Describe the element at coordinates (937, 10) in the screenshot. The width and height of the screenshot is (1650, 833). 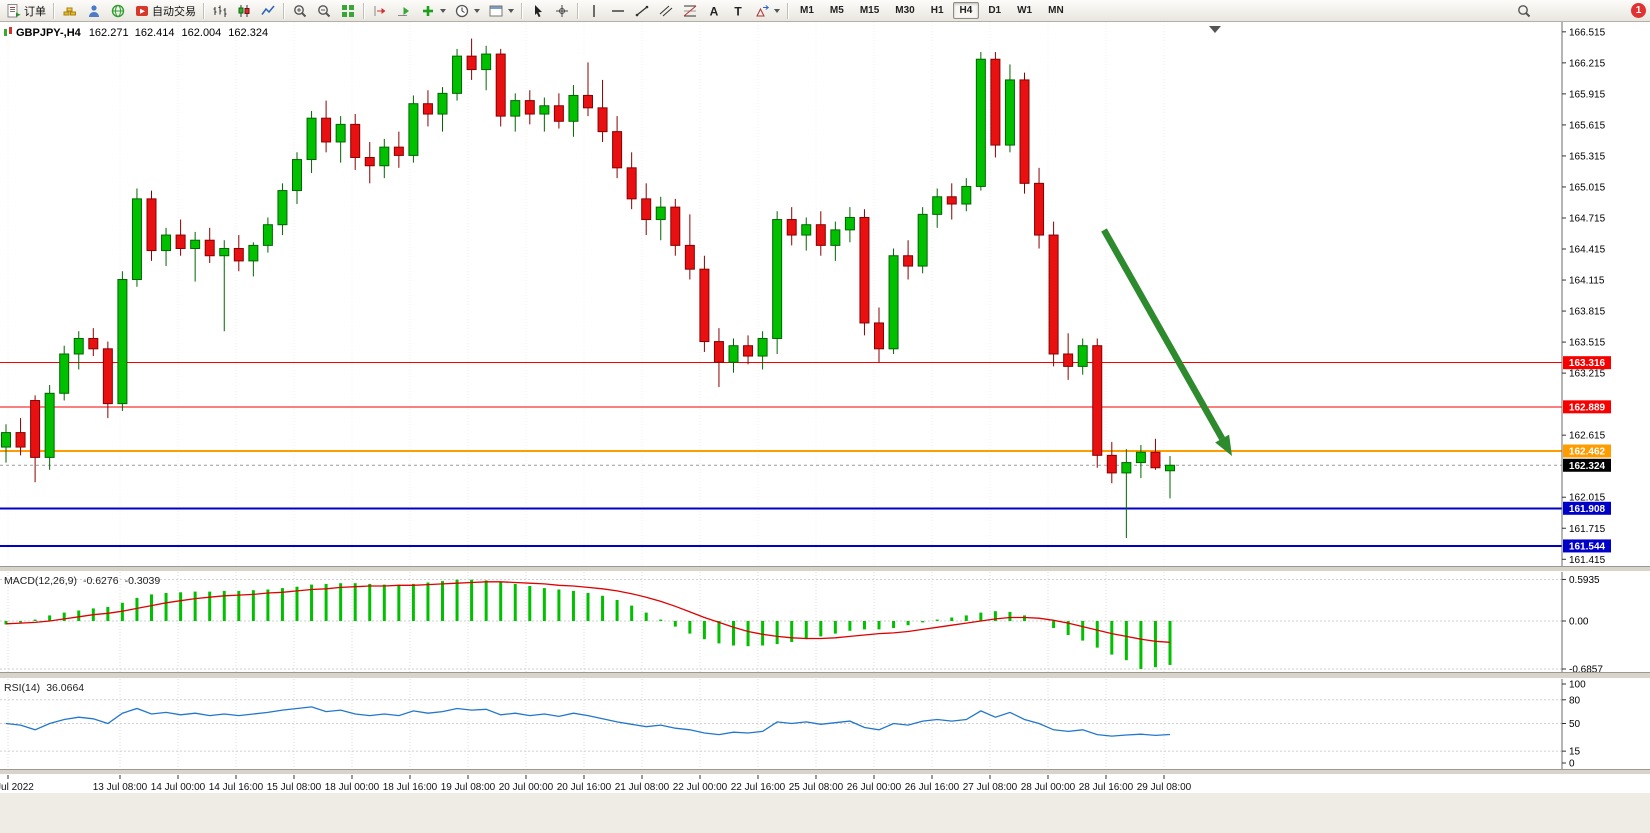
I see `timeframe-h1: H1` at that location.